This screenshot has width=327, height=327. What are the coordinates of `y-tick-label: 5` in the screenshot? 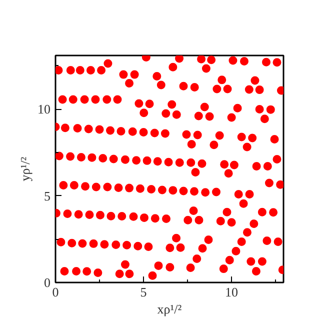 It's located at (47, 196).